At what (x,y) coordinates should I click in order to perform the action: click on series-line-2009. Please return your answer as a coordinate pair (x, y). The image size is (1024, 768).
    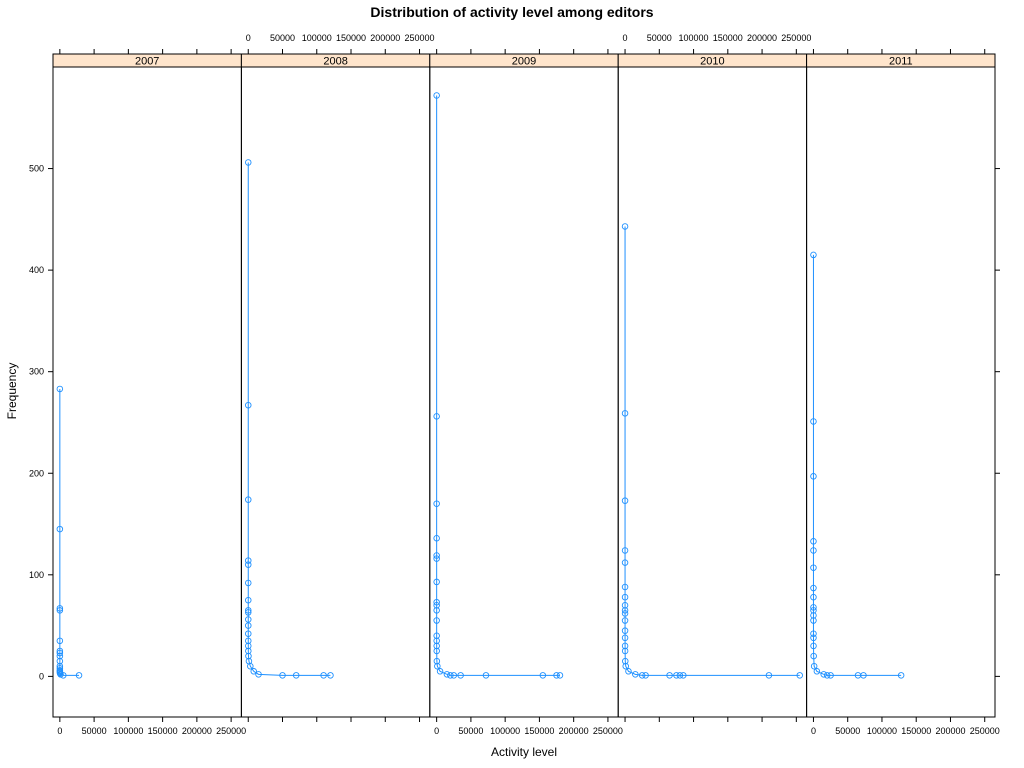
    Looking at the image, I should click on (498, 385).